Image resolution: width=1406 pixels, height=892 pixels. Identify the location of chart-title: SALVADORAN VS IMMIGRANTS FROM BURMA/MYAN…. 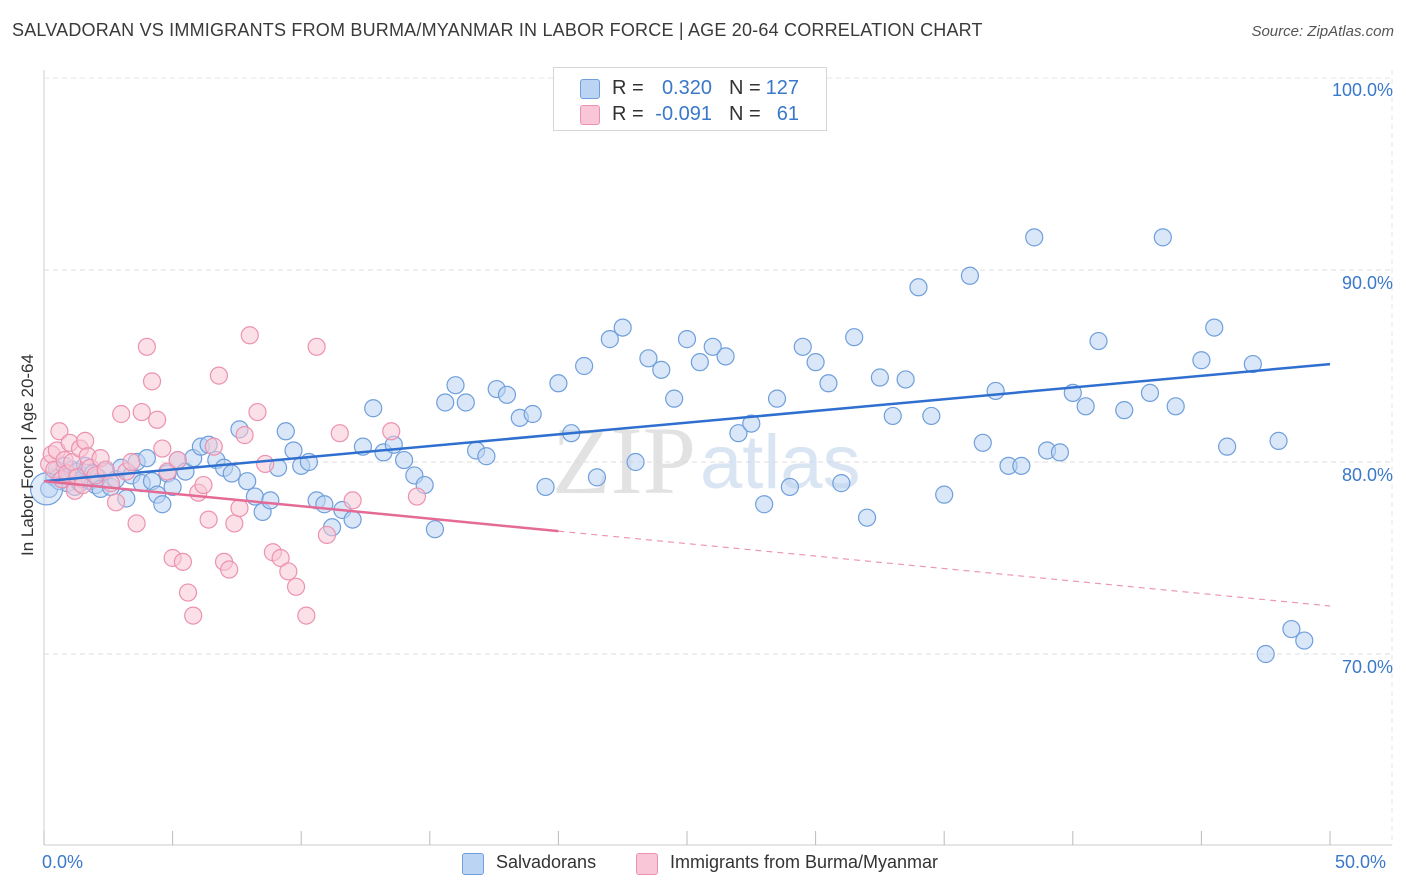
(497, 30).